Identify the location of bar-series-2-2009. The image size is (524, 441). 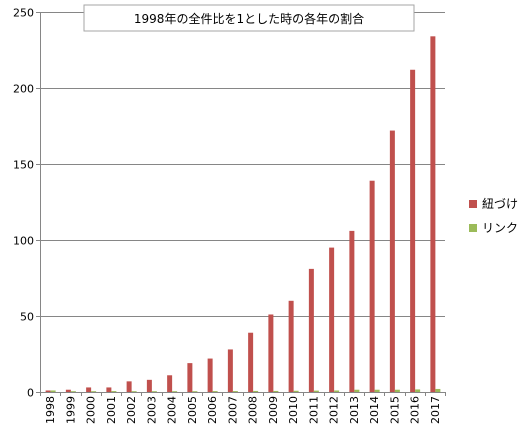
(276, 391).